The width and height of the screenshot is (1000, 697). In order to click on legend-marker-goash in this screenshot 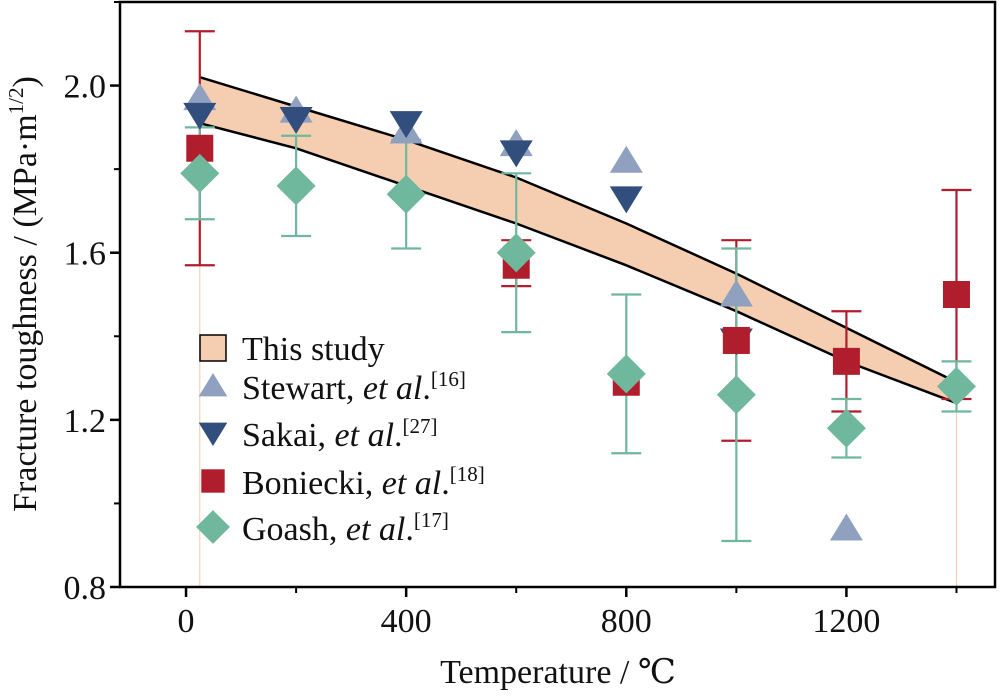, I will do `click(213, 527)`.